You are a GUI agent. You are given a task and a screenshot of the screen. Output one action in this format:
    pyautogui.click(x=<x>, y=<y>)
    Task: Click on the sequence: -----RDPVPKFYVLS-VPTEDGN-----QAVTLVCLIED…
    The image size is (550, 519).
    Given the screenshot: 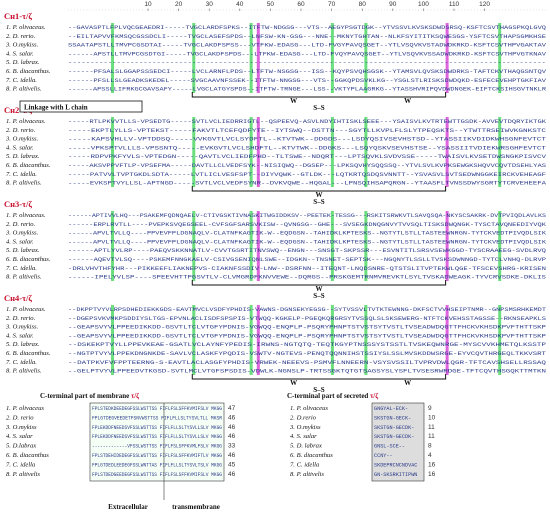 What is the action you would take?
    pyautogui.click(x=307, y=157)
    